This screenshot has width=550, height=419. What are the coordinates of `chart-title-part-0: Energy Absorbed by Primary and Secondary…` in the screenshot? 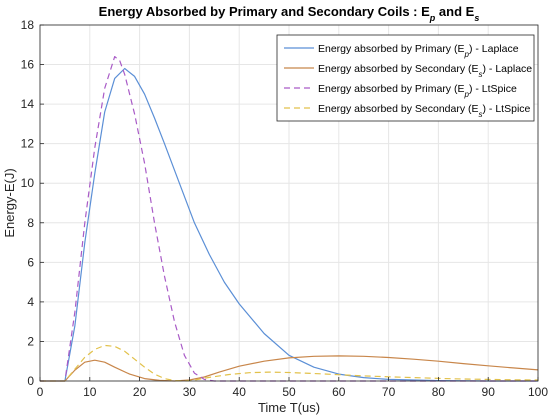 It's located at (264, 11).